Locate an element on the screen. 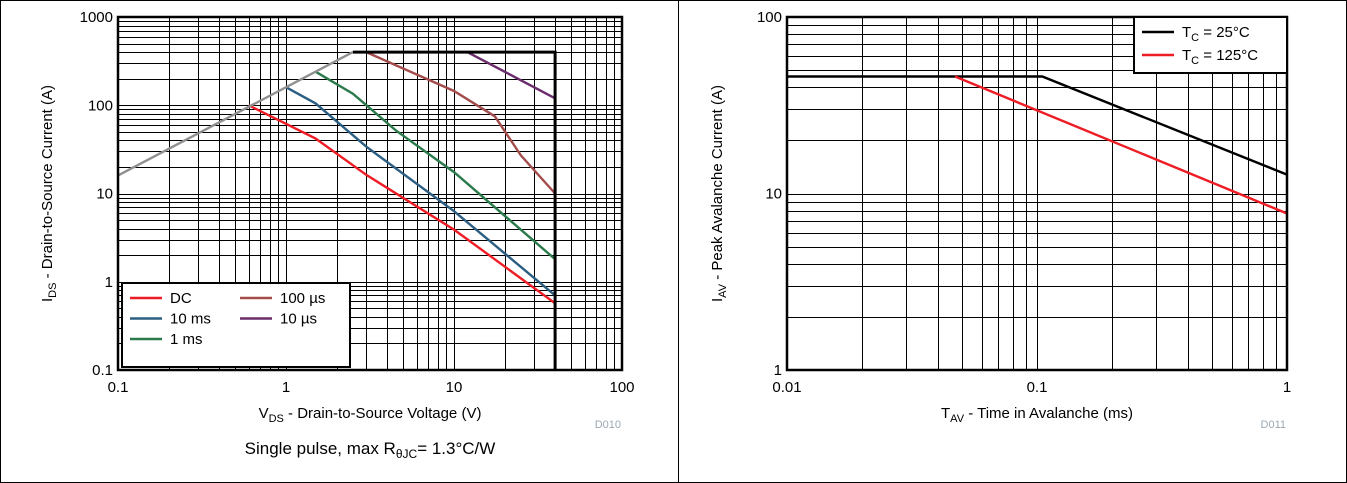 The height and width of the screenshot is (483, 1347). chart2-y-axis-label-sub: AV is located at coordinates (723, 290).